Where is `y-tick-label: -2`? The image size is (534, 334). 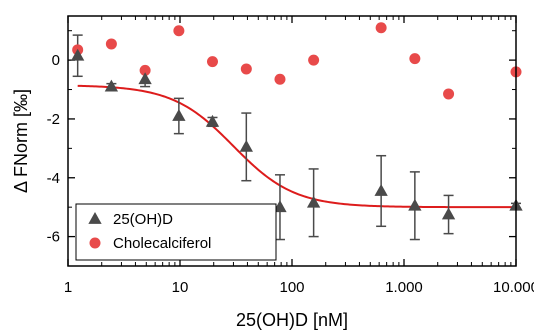 y-tick-label: -2 is located at coordinates (53, 119).